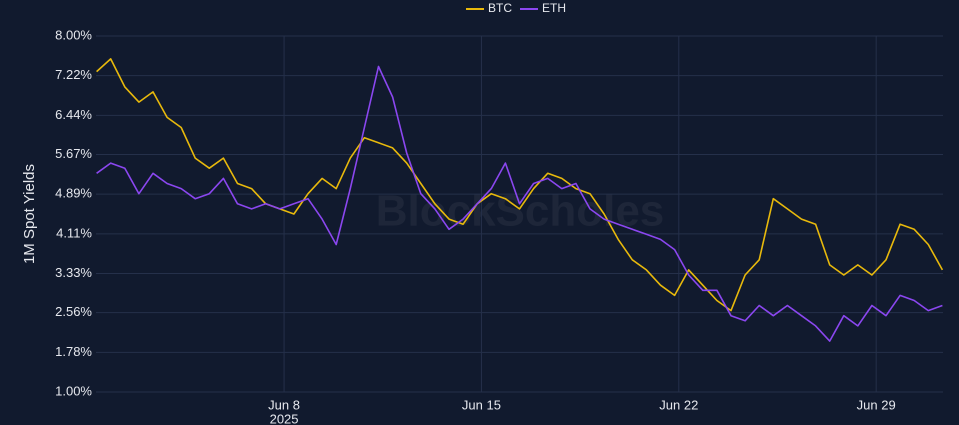  Describe the element at coordinates (73, 272) in the screenshot. I see `y-tick-label: 3.33%` at that location.